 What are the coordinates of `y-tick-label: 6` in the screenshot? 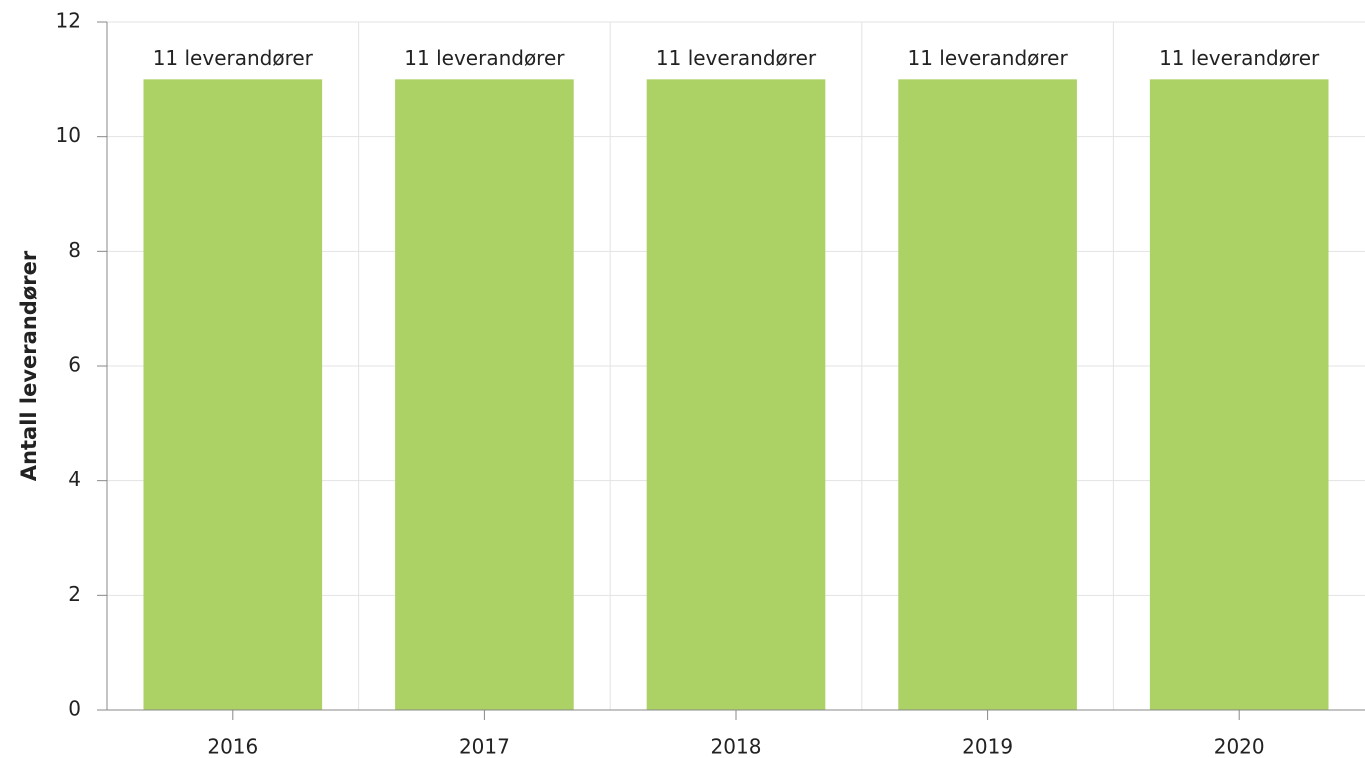 It's located at (74, 365).